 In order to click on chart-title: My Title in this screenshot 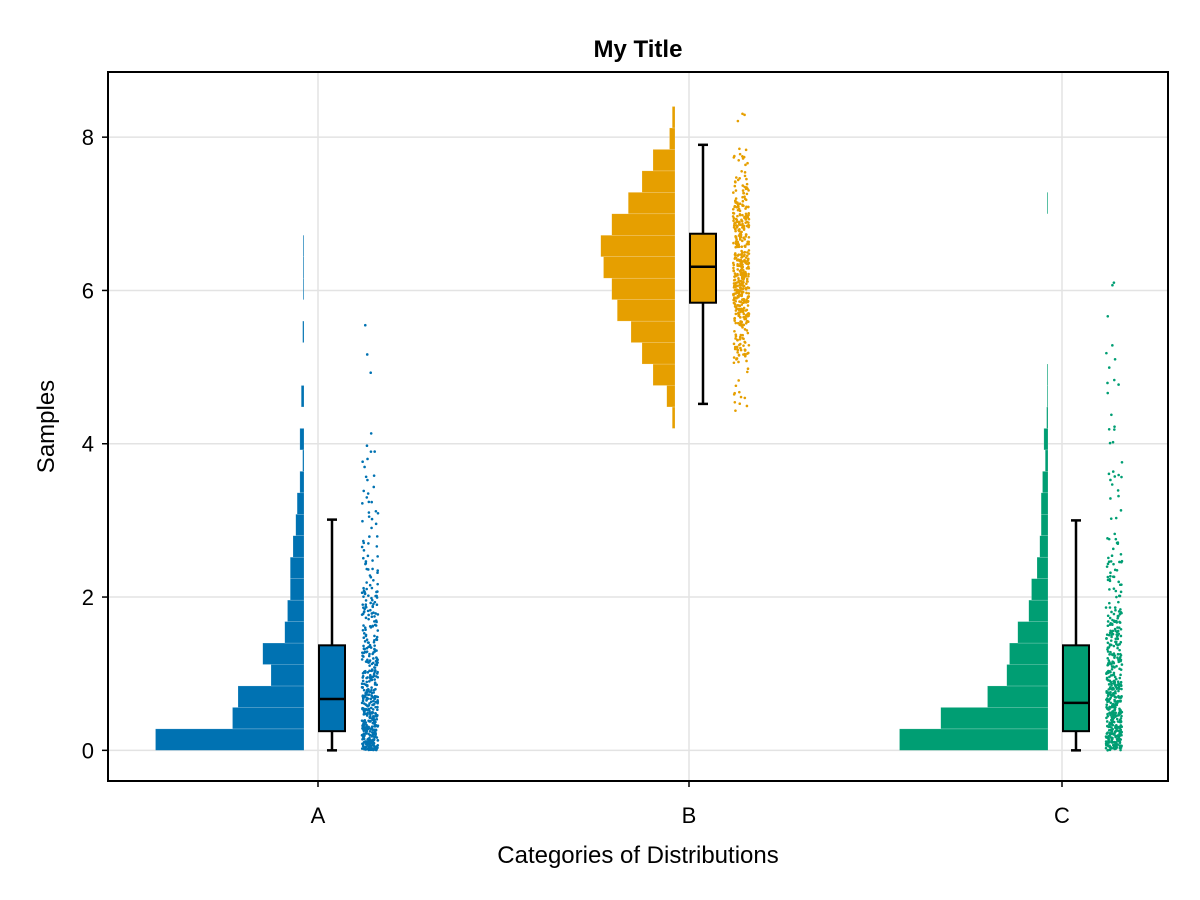, I will do `click(638, 49)`.